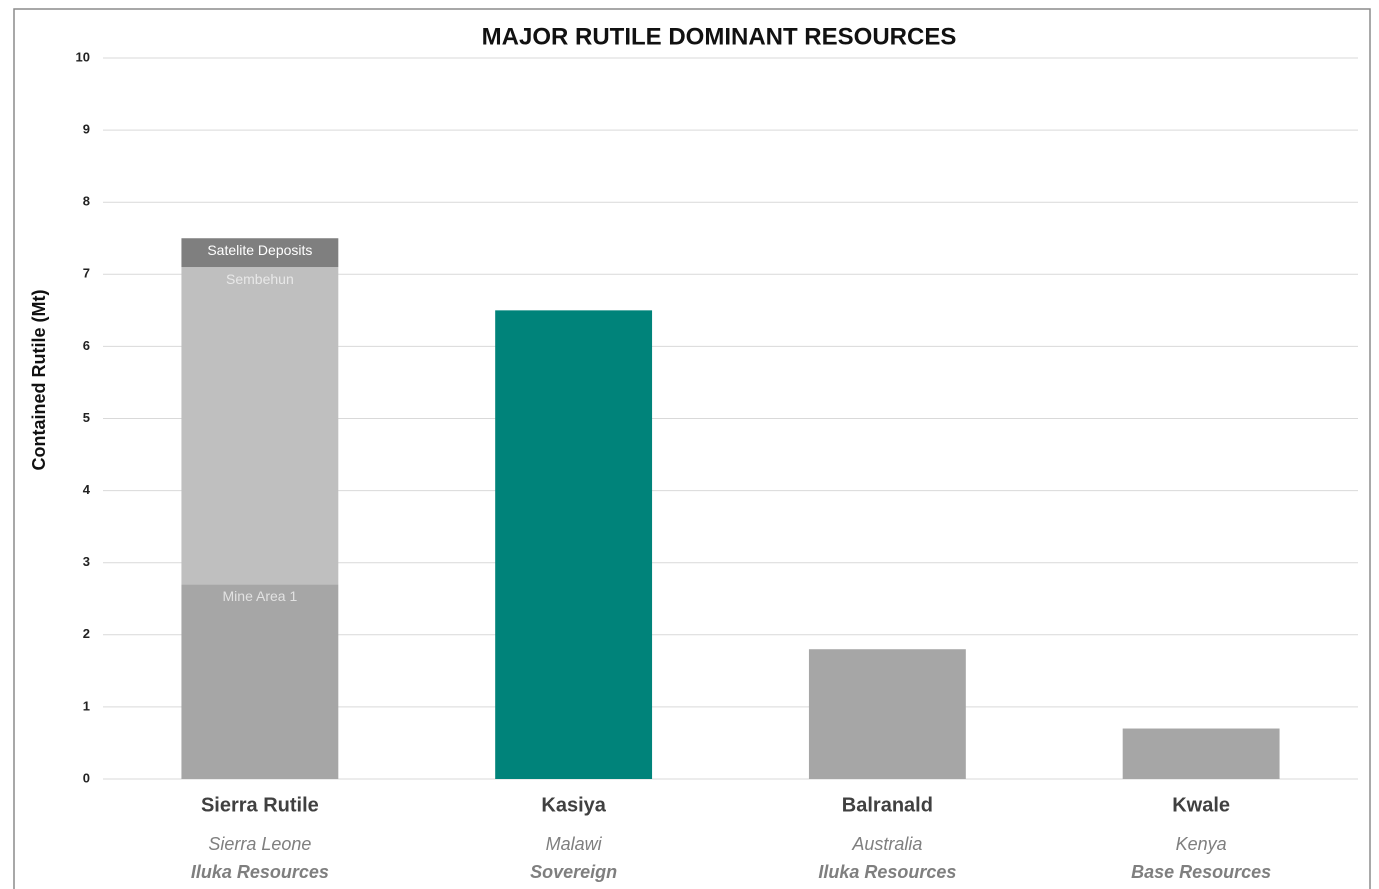  What do you see at coordinates (83, 56) in the screenshot?
I see `y-tick-label: 10` at bounding box center [83, 56].